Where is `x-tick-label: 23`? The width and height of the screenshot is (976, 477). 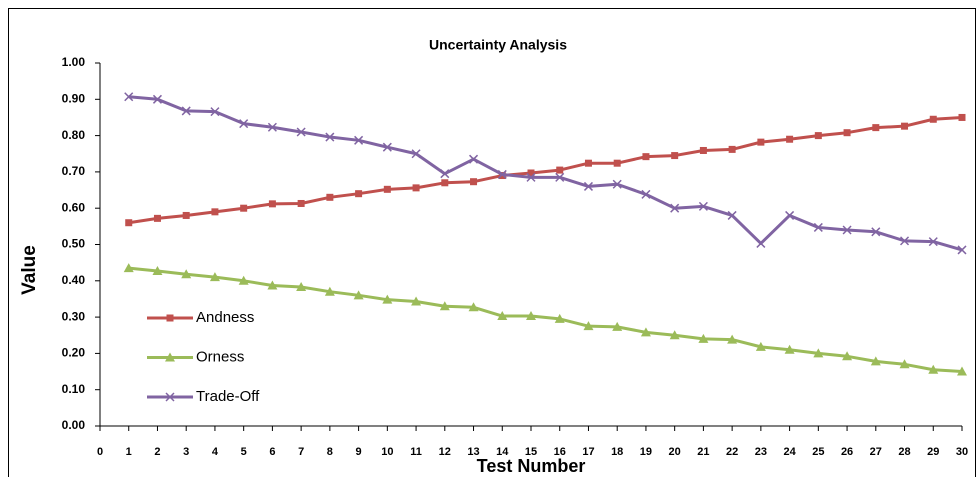
x-tick-label: 23 is located at coordinates (761, 452).